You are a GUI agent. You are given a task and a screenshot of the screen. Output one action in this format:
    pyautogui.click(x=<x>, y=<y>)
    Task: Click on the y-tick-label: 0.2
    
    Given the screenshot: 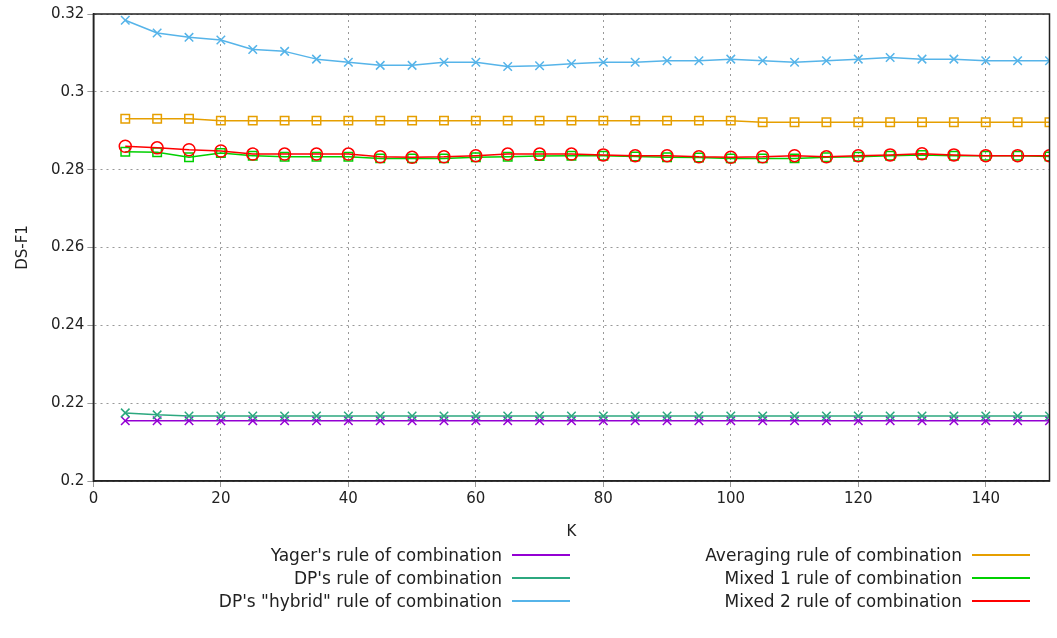 What is the action you would take?
    pyautogui.click(x=72, y=479)
    